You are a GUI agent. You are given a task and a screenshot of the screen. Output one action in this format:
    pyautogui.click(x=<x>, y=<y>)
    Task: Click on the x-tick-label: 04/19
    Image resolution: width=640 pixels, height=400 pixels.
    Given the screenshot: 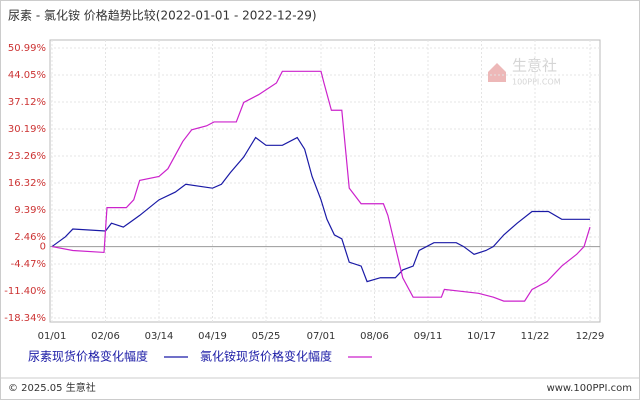 What is the action you would take?
    pyautogui.click(x=212, y=336)
    